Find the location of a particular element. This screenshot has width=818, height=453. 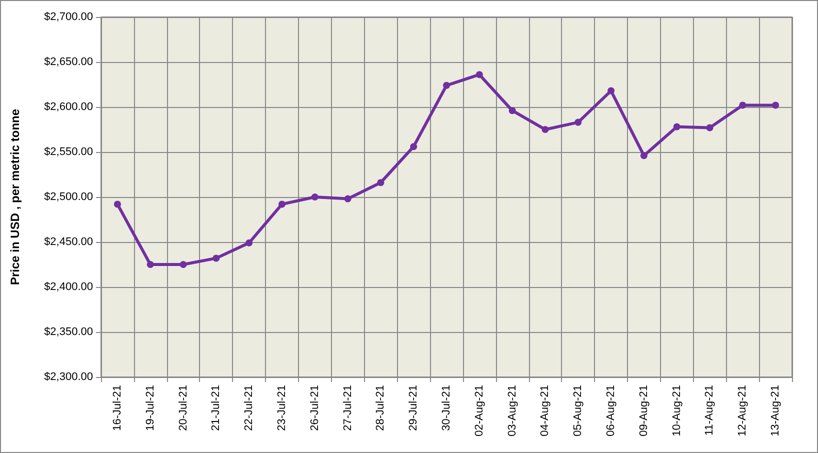

x-tick-label: 10-Aug-21 is located at coordinates (676, 410).